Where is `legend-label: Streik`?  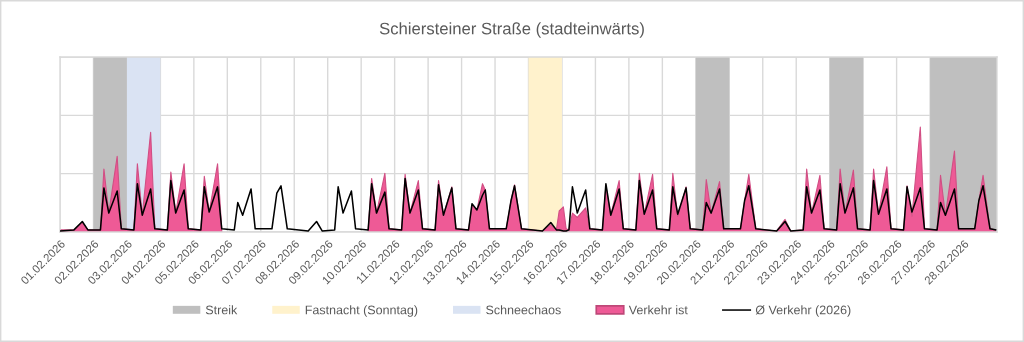
legend-label: Streik is located at coordinates (221, 310).